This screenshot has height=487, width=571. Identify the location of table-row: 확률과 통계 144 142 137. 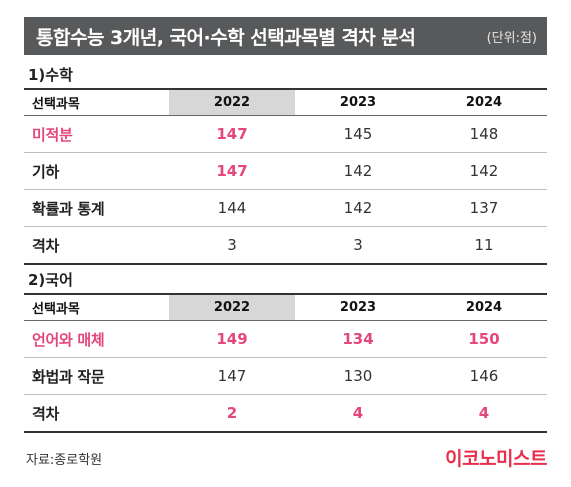
(285, 208).